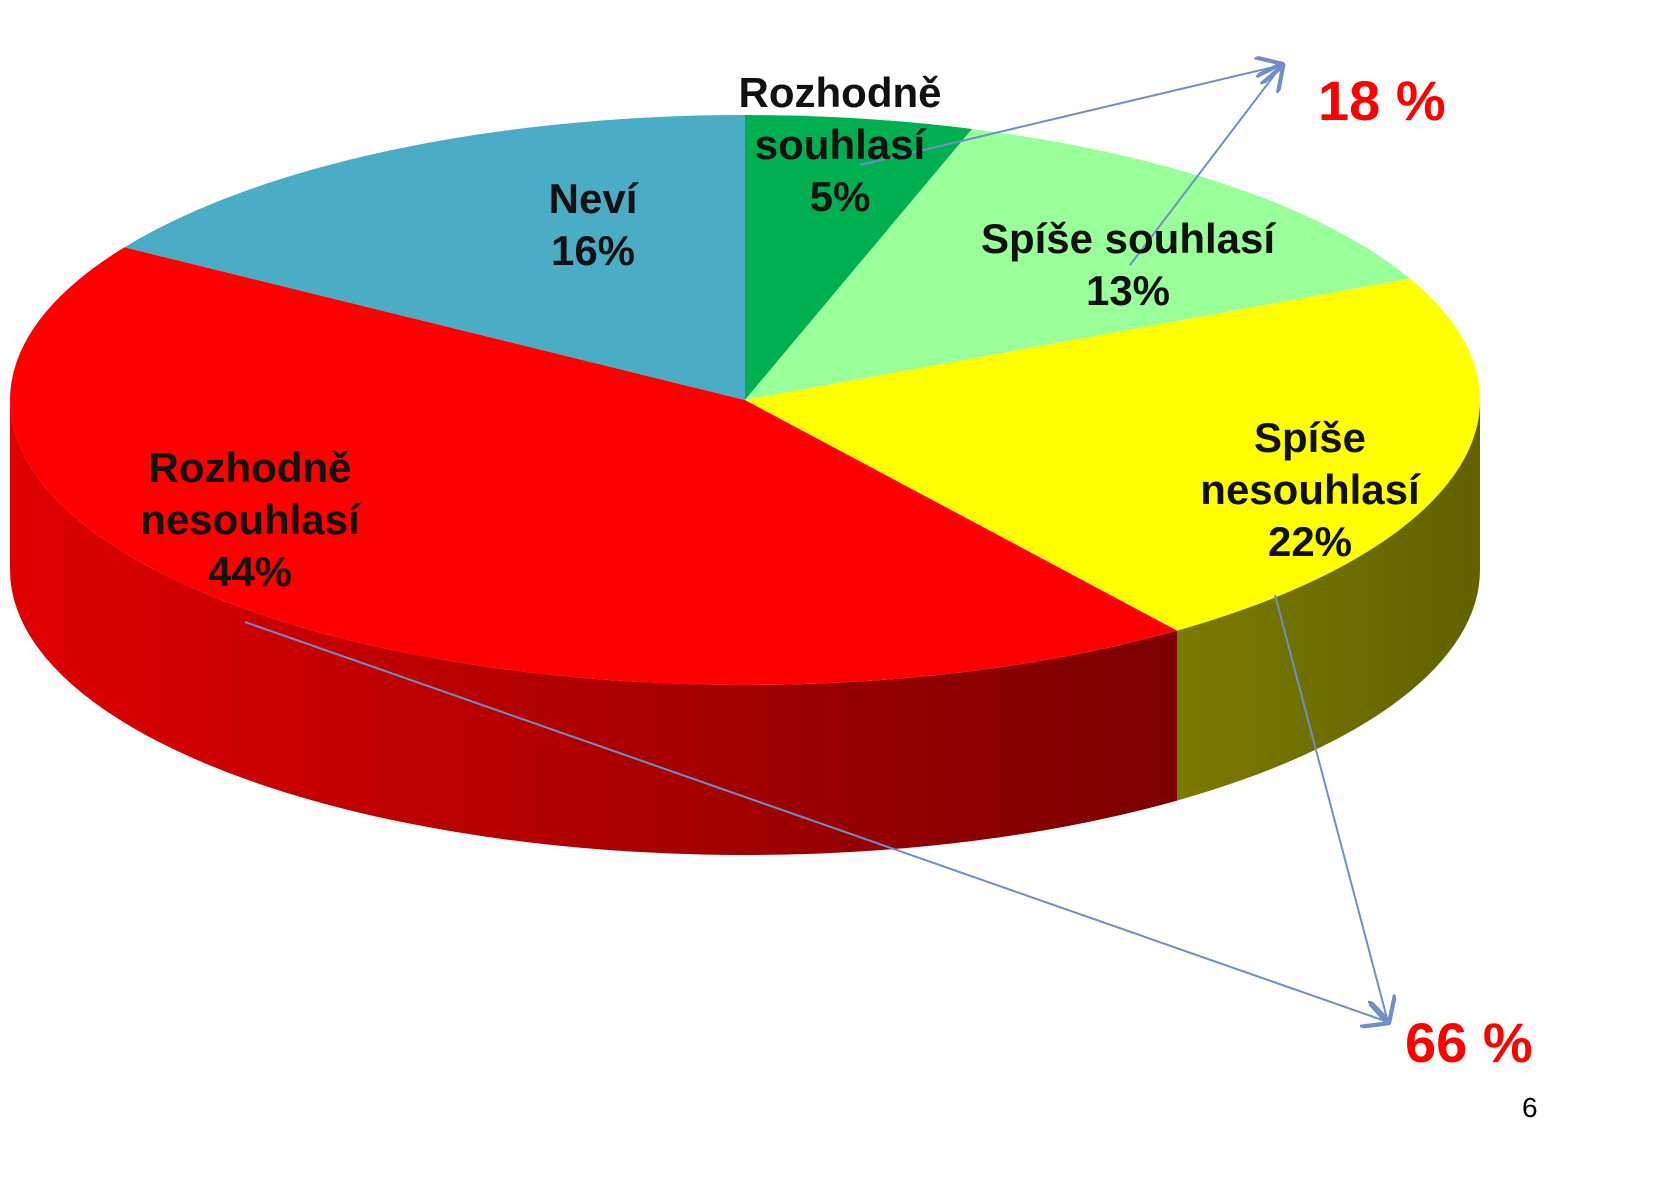  What do you see at coordinates (1469, 1042) in the screenshot?
I see `annotation: 66 %` at bounding box center [1469, 1042].